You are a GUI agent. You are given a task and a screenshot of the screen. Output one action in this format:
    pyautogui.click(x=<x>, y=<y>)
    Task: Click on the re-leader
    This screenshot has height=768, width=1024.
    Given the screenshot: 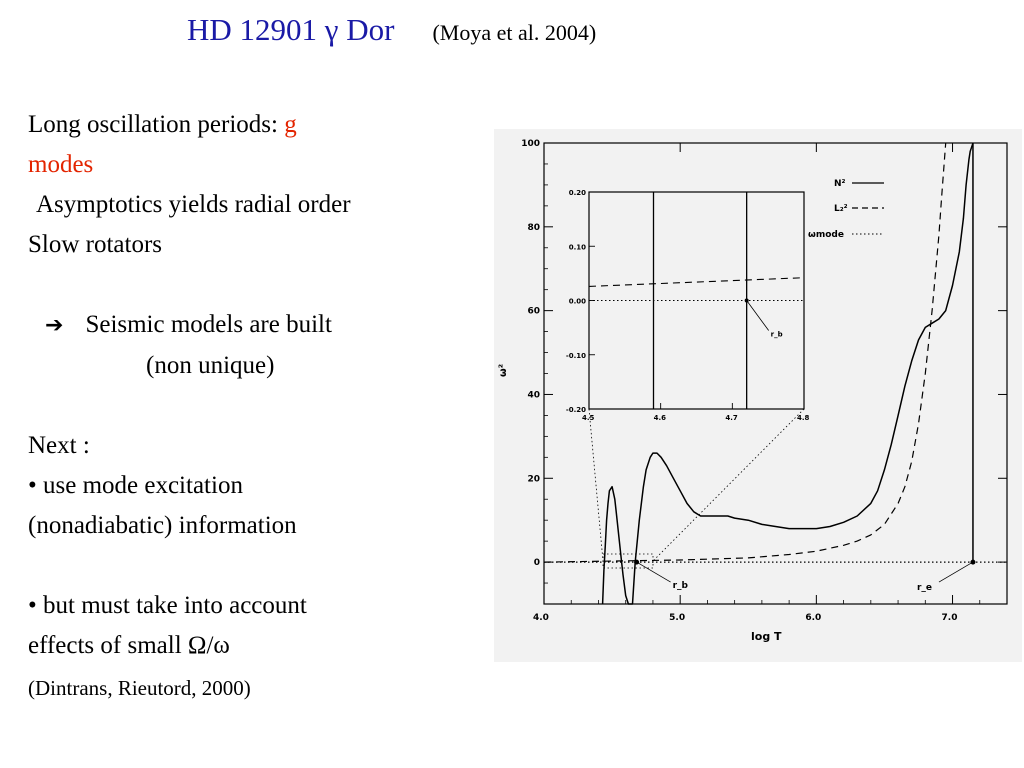 What is the action you would take?
    pyautogui.click(x=956, y=572)
    